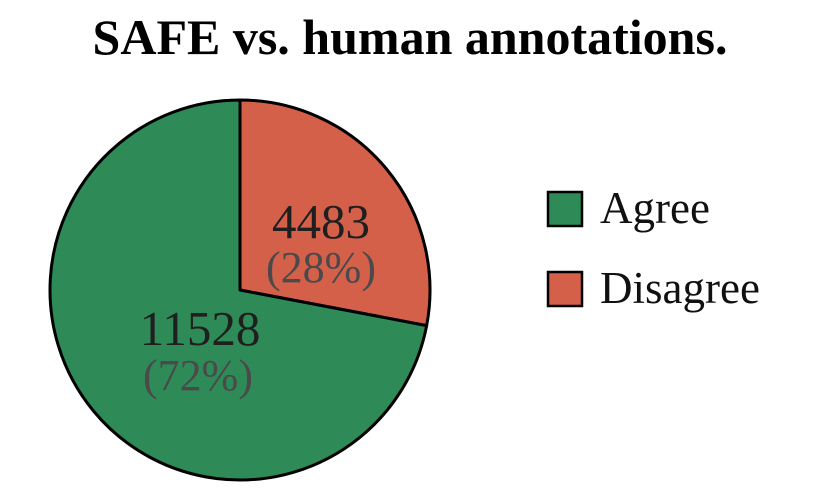 The image size is (828, 499). What do you see at coordinates (410, 37) in the screenshot?
I see `chart-title: SAFE vs. human annotations.` at bounding box center [410, 37].